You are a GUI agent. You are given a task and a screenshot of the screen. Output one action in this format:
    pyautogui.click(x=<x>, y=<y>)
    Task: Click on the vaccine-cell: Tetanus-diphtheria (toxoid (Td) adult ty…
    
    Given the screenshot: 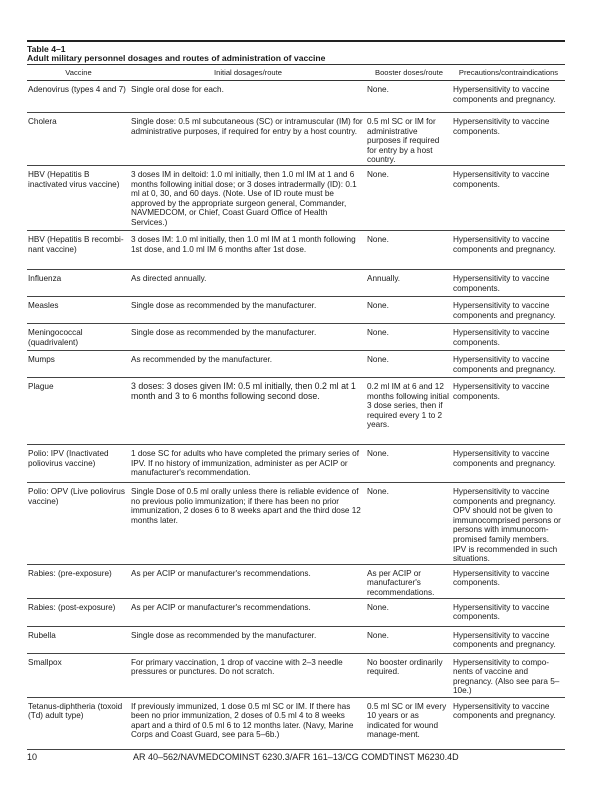 What is the action you would take?
    pyautogui.click(x=78, y=723)
    